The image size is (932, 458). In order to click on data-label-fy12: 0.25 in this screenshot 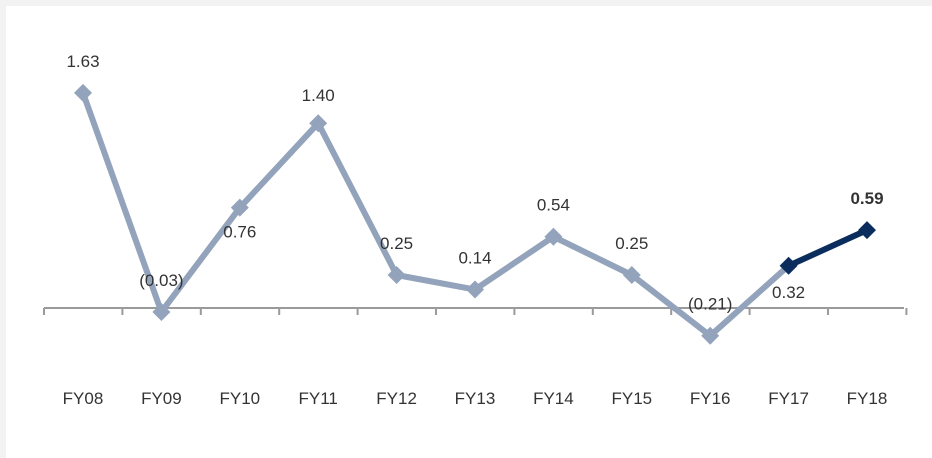, I will do `click(396, 243)`.